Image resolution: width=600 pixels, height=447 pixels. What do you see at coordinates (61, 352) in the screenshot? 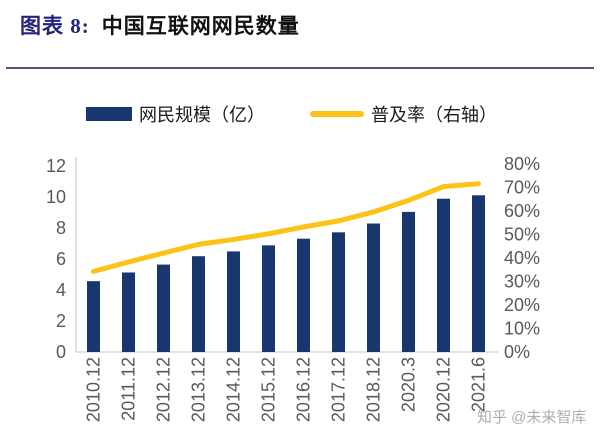
I see `left-axis-tick-0: 0` at bounding box center [61, 352].